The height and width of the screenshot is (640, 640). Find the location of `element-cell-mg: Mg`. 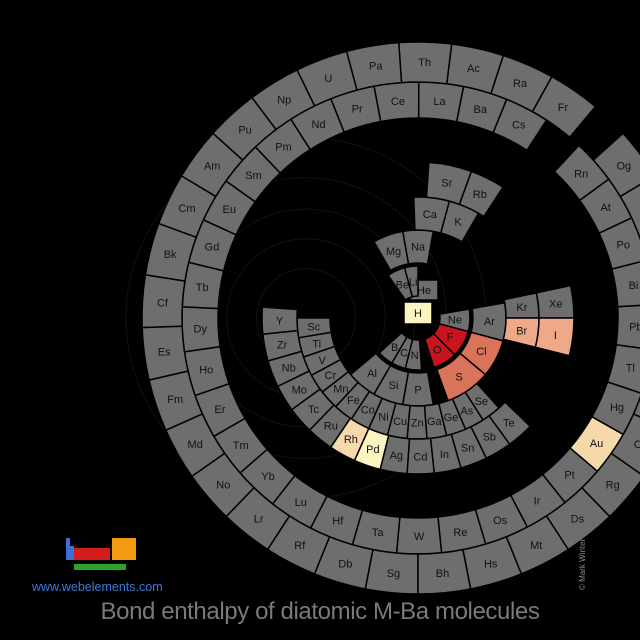

element-cell-mg: Mg is located at coordinates (391, 251).